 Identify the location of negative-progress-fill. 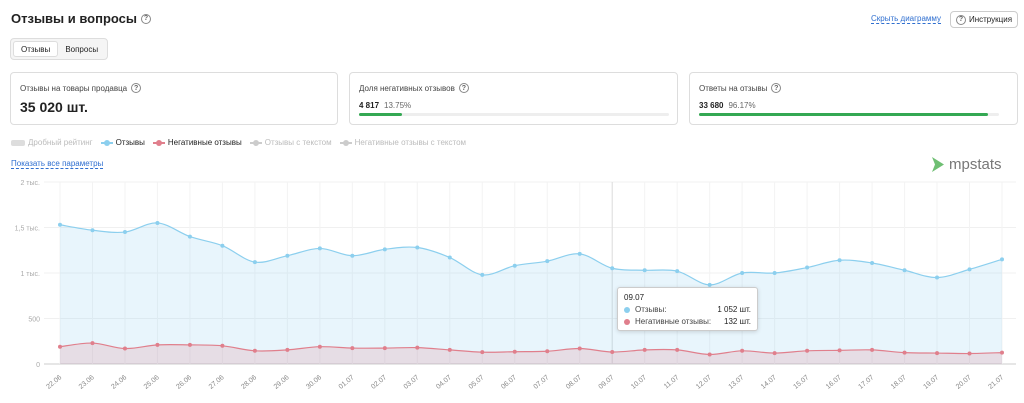
(380, 114).